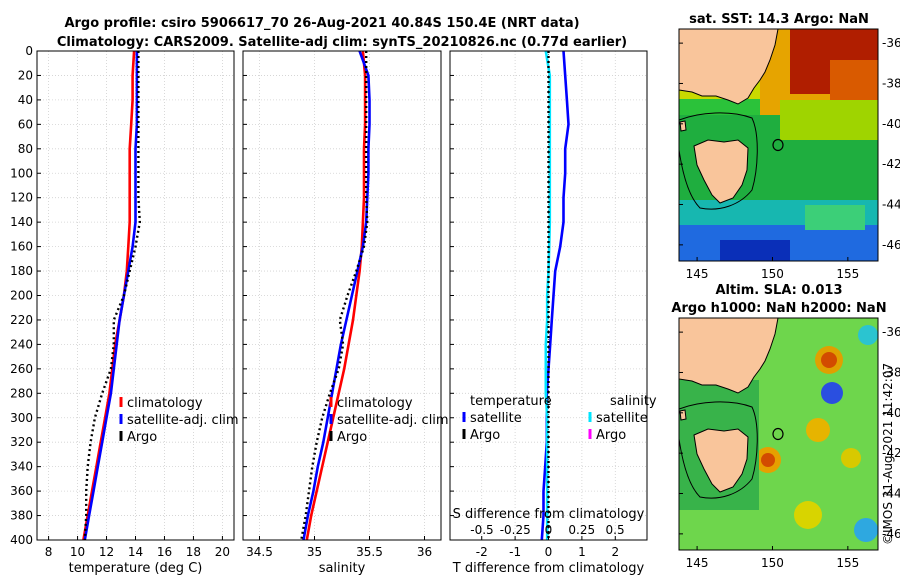 Image resolution: width=900 pixels, height=580 pixels. I want to click on x-tick-label: -1, so click(515, 552).